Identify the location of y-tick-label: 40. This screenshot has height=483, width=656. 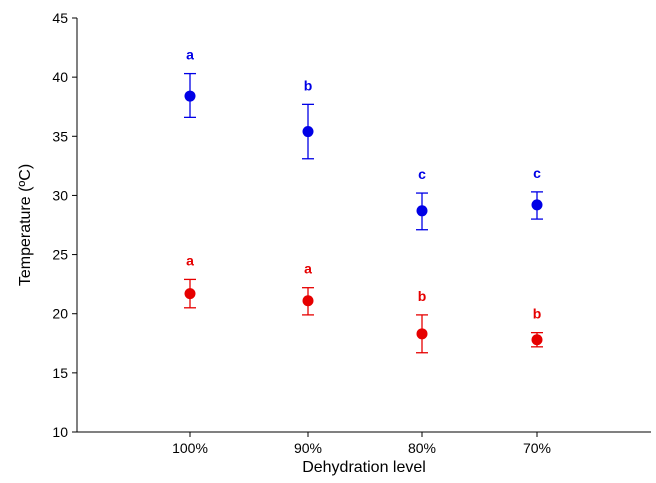
(60, 77).